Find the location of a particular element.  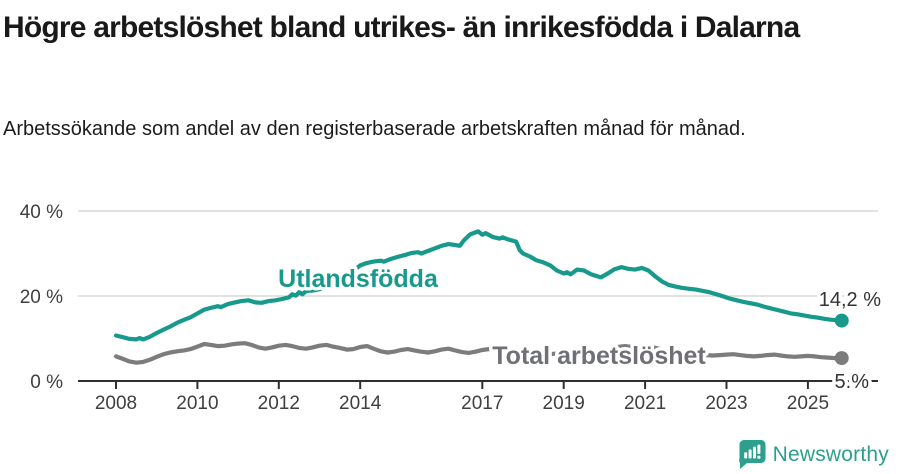

y-axis-labels: 40 % 20 % 0 % is located at coordinates (41, 297).